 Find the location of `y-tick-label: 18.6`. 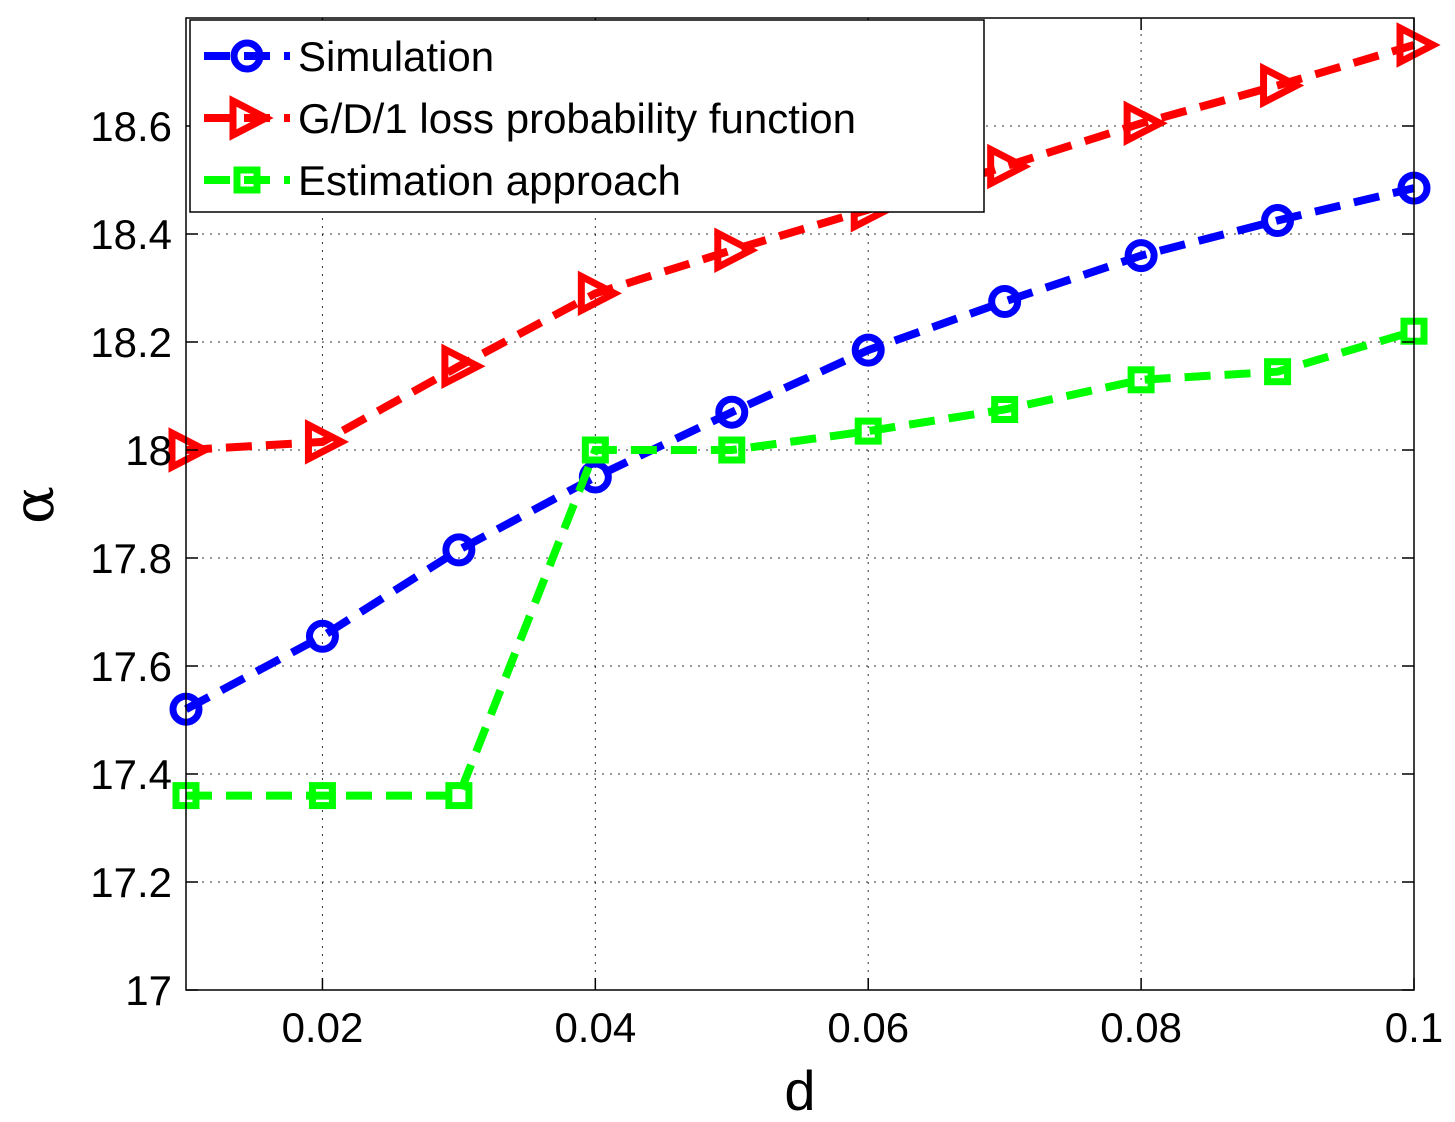

y-tick-label: 18.6 is located at coordinates (131, 126).